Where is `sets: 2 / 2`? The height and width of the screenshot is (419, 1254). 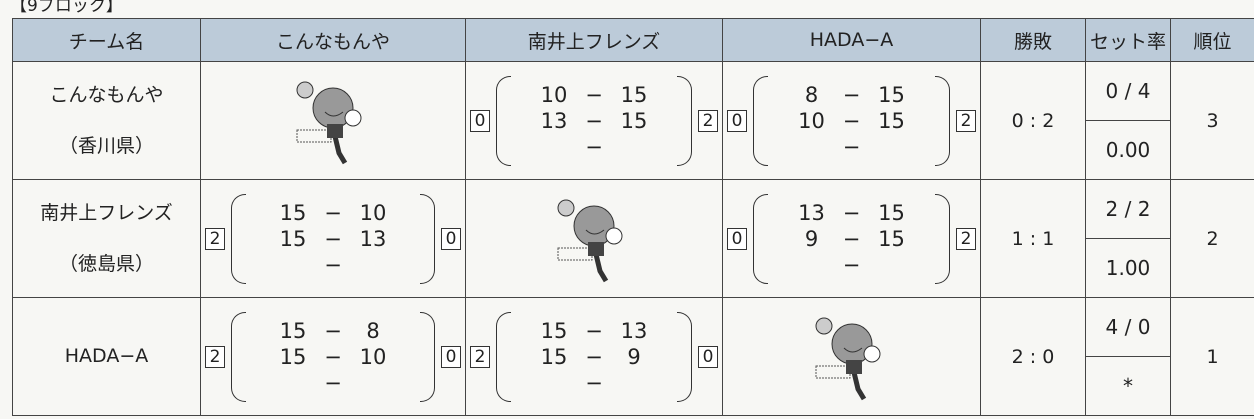
sets: 2 / 2 is located at coordinates (1128, 209).